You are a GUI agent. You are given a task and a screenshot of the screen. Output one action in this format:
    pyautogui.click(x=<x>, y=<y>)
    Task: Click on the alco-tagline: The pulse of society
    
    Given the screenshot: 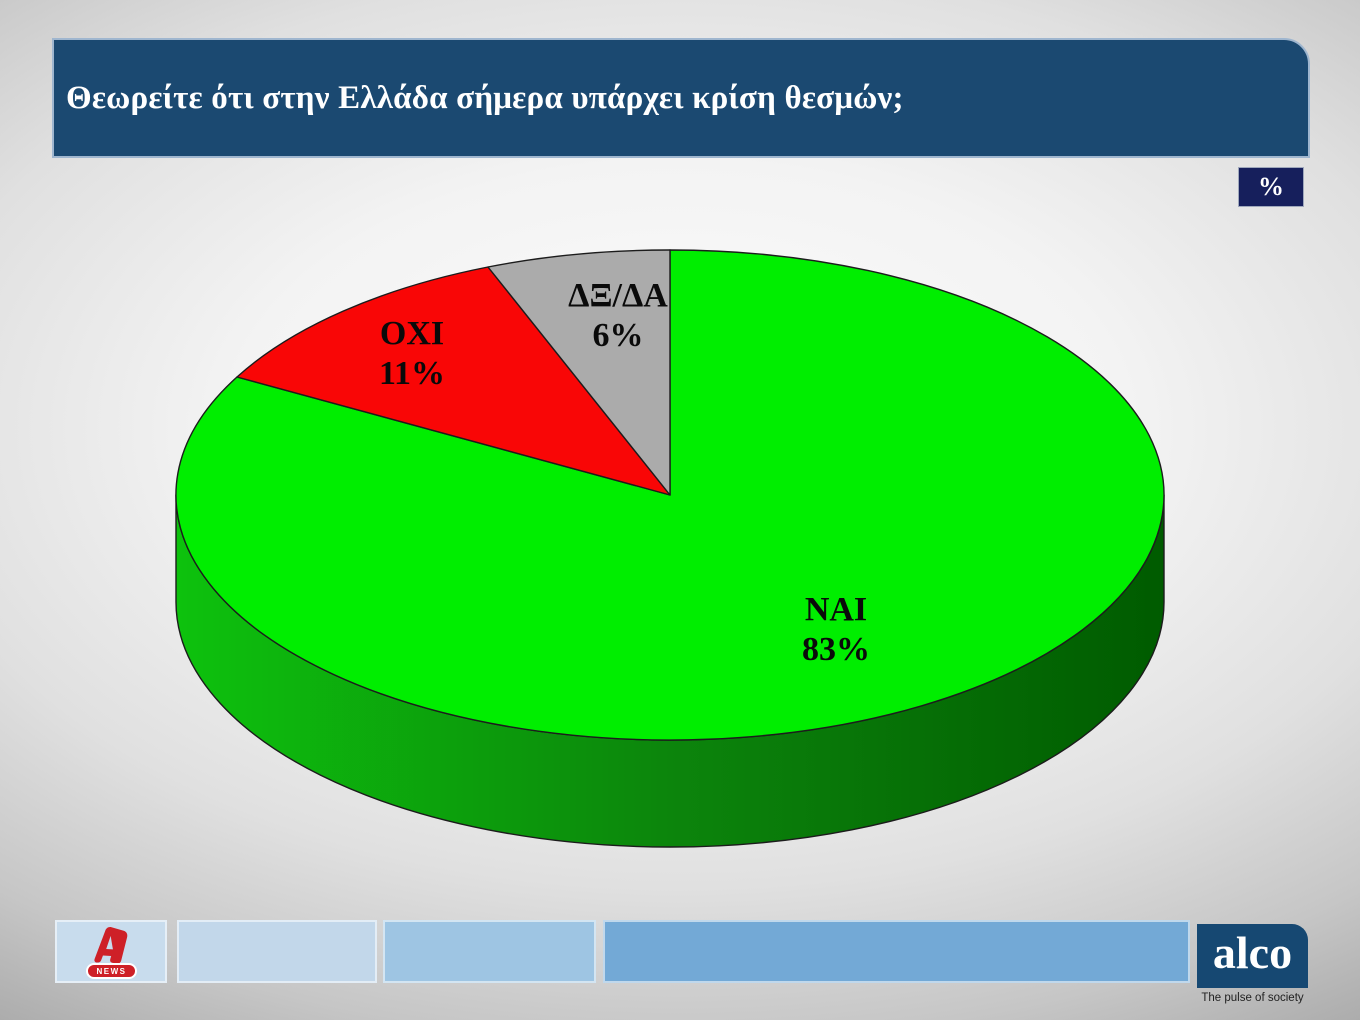 What is the action you would take?
    pyautogui.click(x=1252, y=998)
    